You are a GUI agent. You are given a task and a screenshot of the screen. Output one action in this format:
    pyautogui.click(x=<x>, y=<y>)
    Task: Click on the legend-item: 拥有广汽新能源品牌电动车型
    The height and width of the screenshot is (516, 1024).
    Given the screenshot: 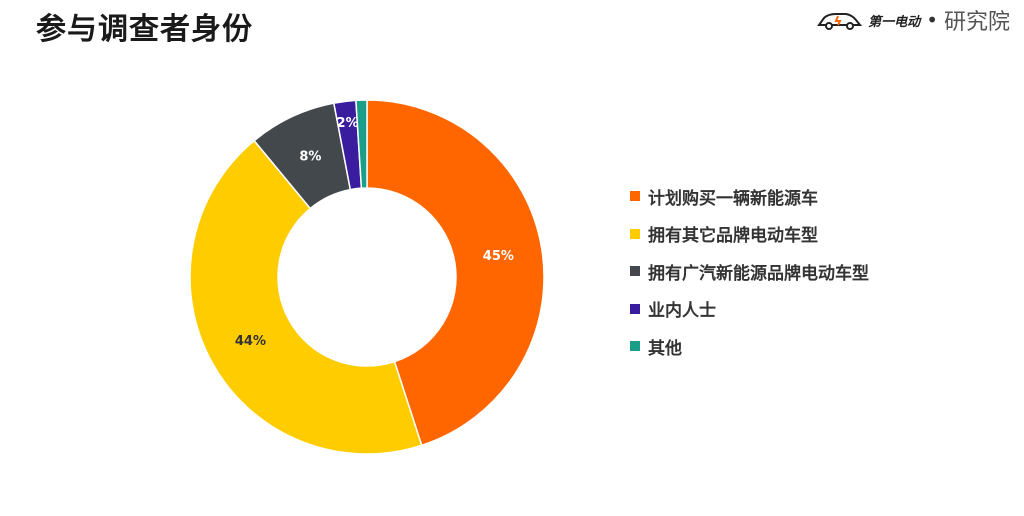 What is the action you would take?
    pyautogui.click(x=749, y=272)
    